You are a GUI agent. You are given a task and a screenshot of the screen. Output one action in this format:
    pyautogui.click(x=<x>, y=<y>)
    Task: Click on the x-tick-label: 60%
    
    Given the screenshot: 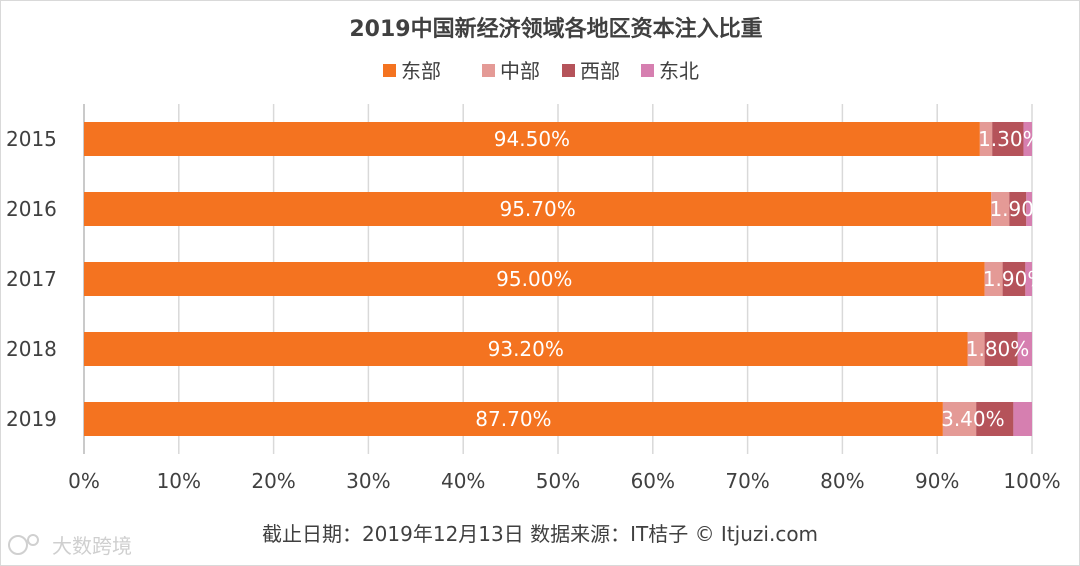 What is the action you would take?
    pyautogui.click(x=653, y=481)
    